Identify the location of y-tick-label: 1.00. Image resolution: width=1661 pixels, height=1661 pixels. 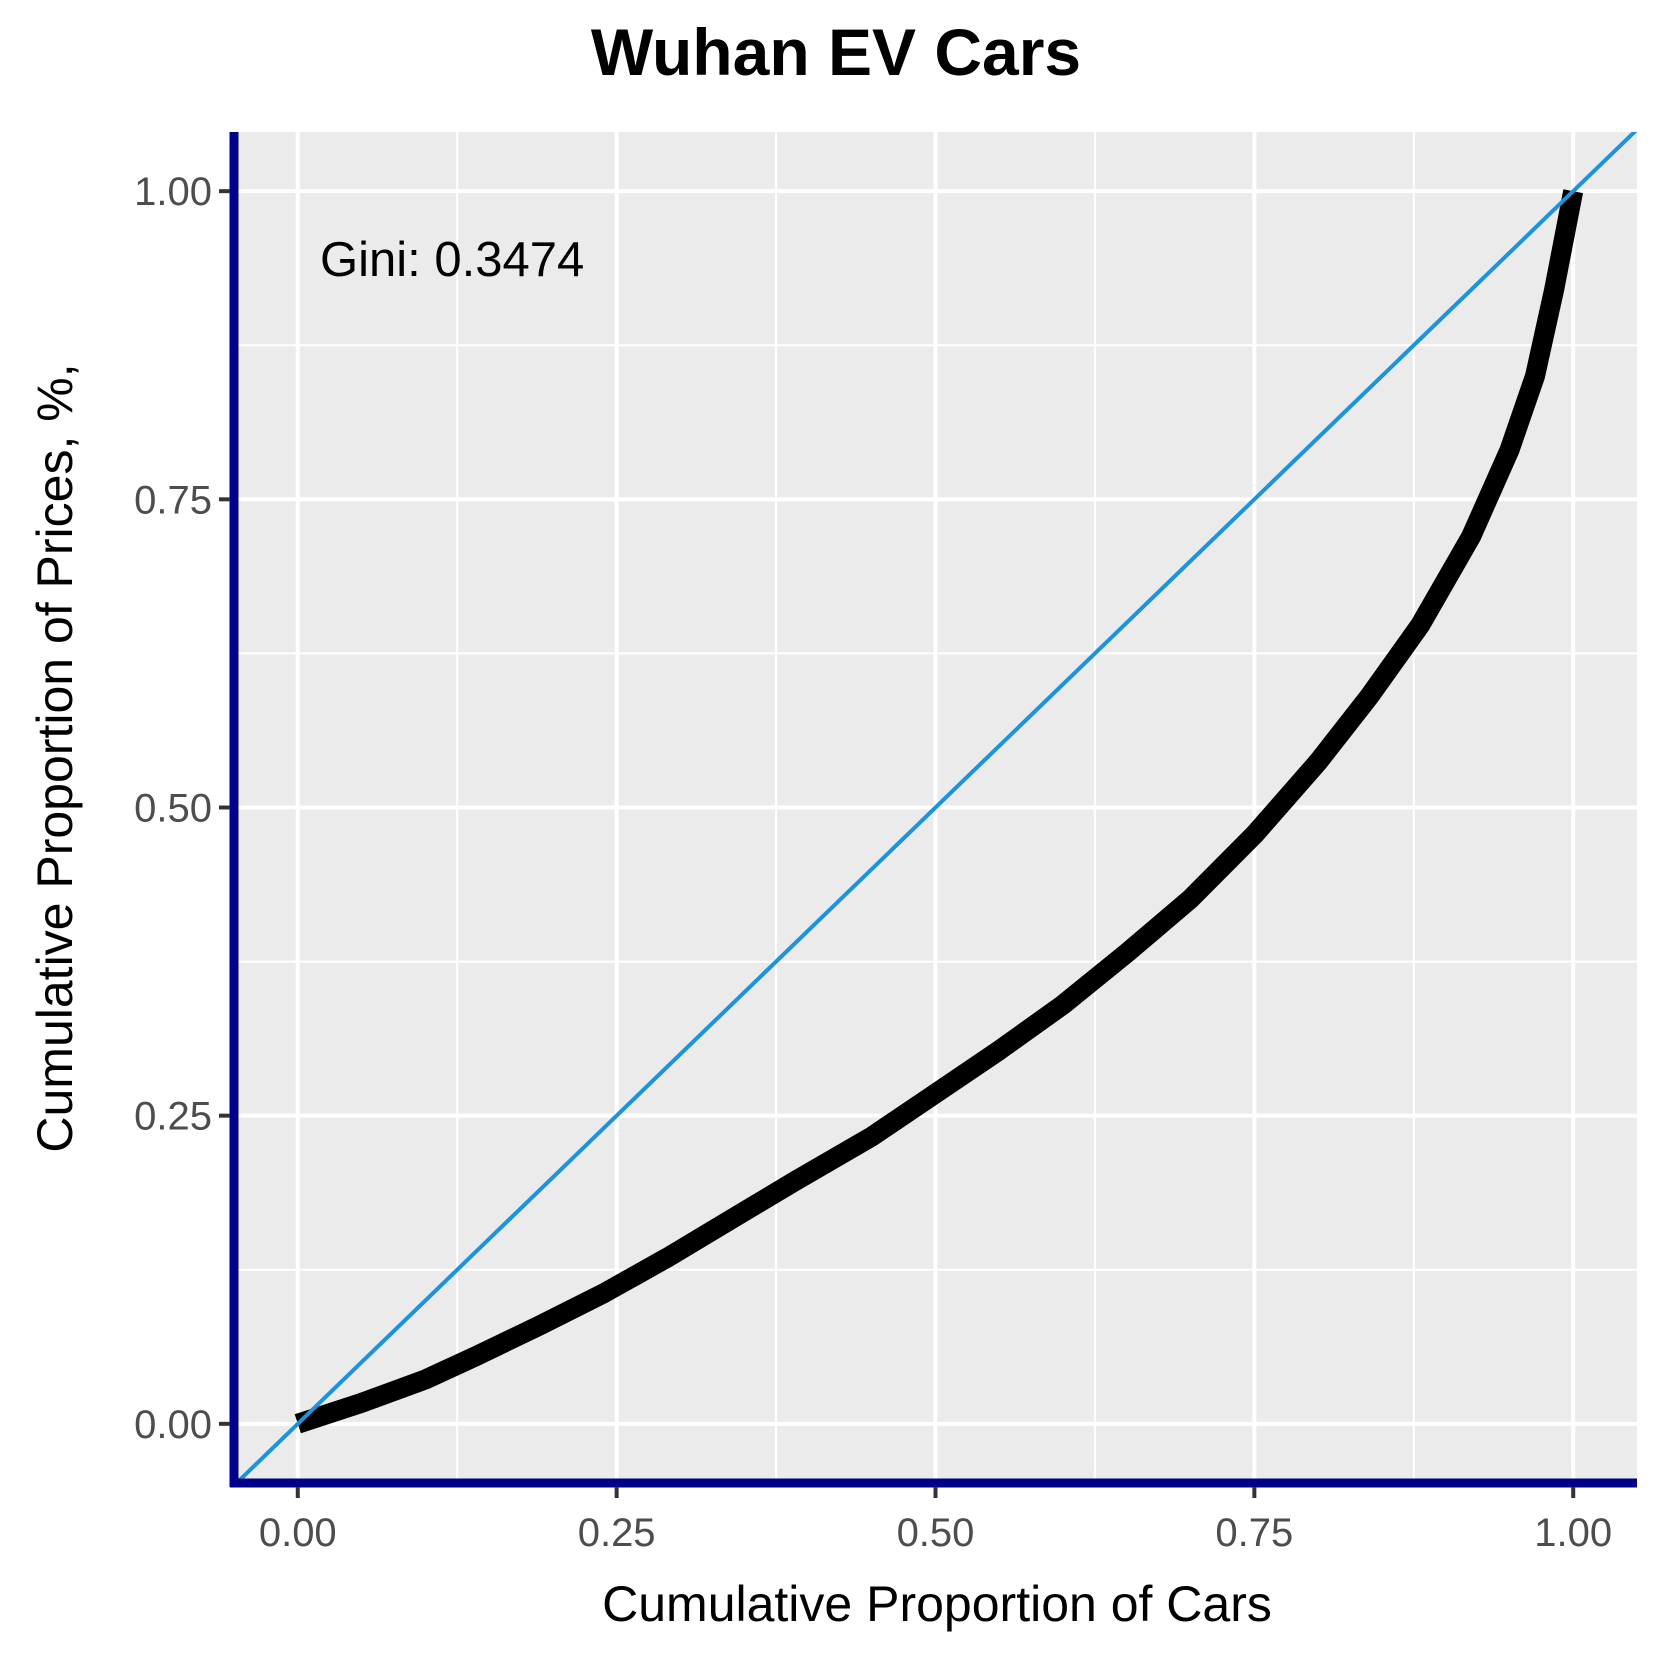
(173, 192).